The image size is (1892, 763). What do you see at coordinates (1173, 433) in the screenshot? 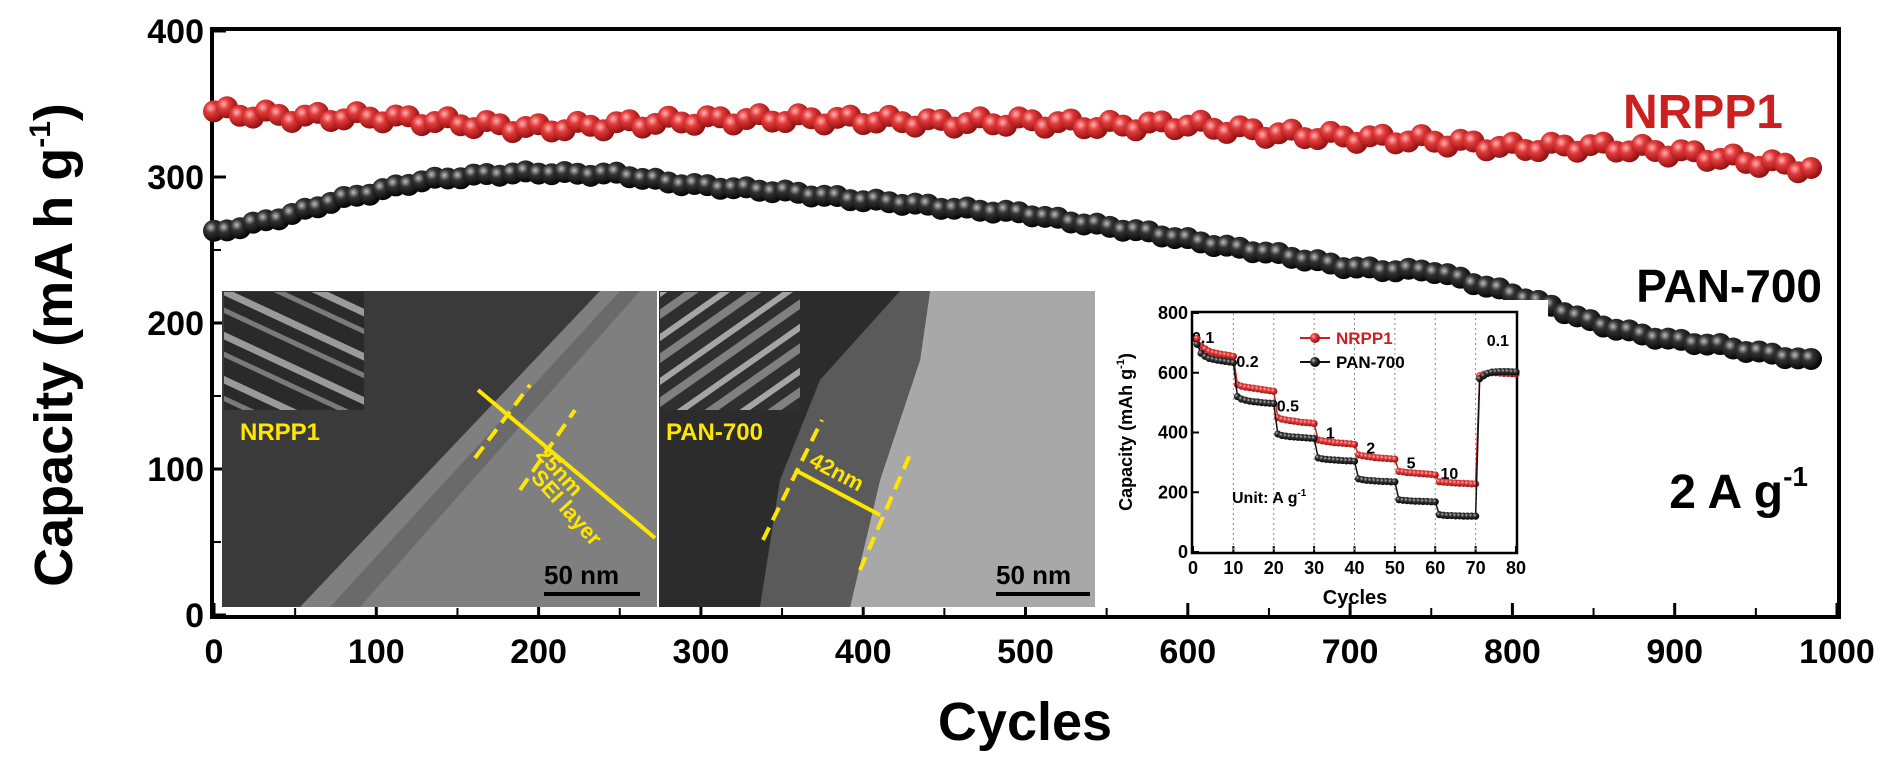
I see `inset-y-tick-label: 400` at bounding box center [1173, 433].